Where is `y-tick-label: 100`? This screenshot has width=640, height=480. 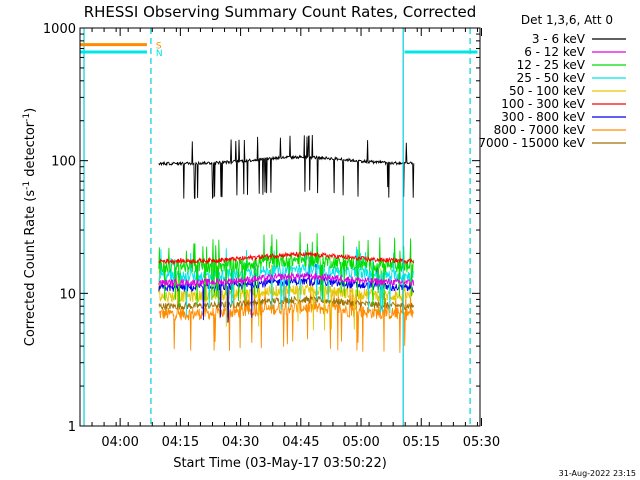 y-tick-label: 100 is located at coordinates (63, 162).